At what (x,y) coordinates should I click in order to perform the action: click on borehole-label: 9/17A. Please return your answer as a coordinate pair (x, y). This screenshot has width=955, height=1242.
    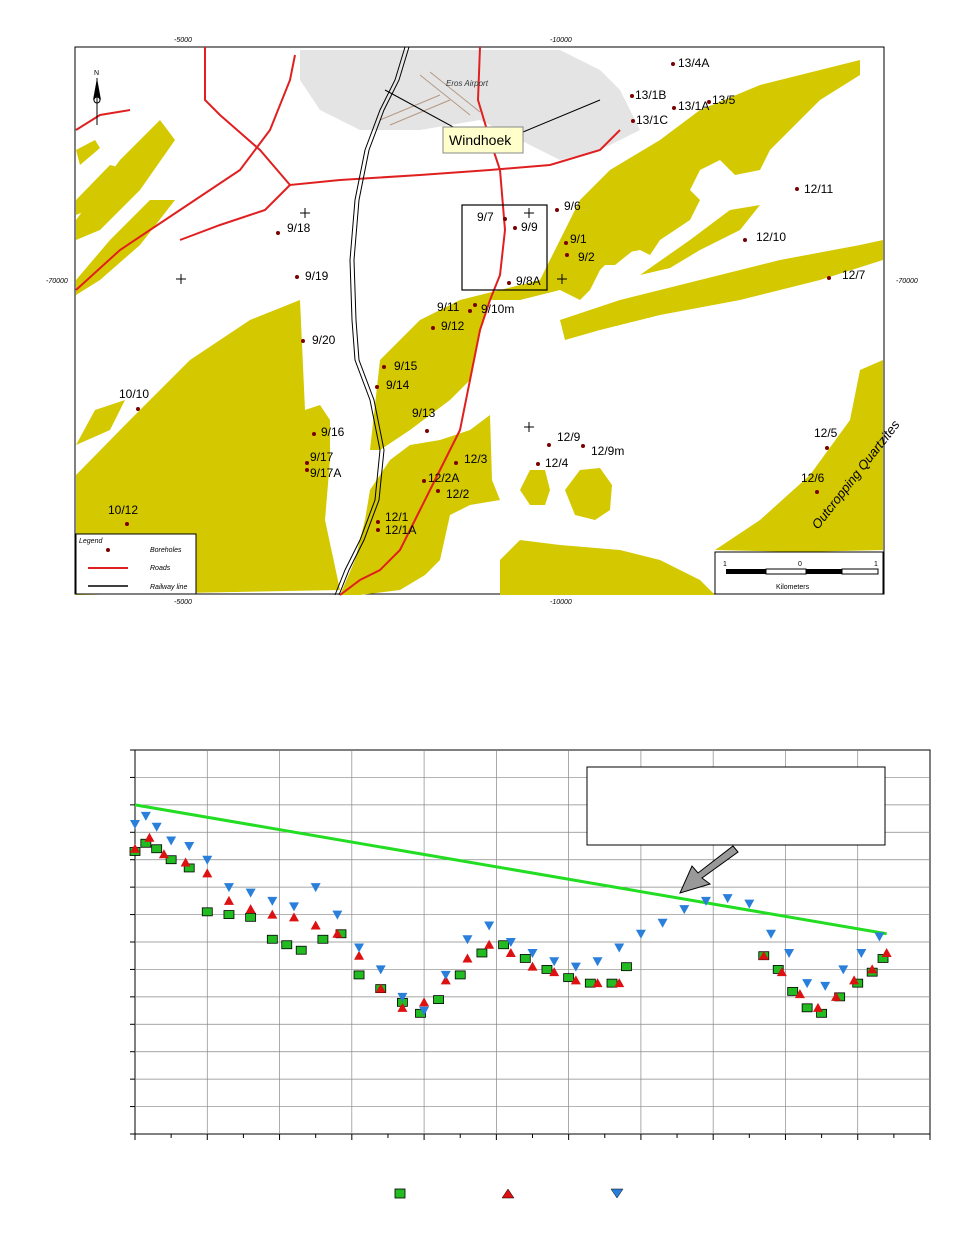
    Looking at the image, I should click on (325, 473).